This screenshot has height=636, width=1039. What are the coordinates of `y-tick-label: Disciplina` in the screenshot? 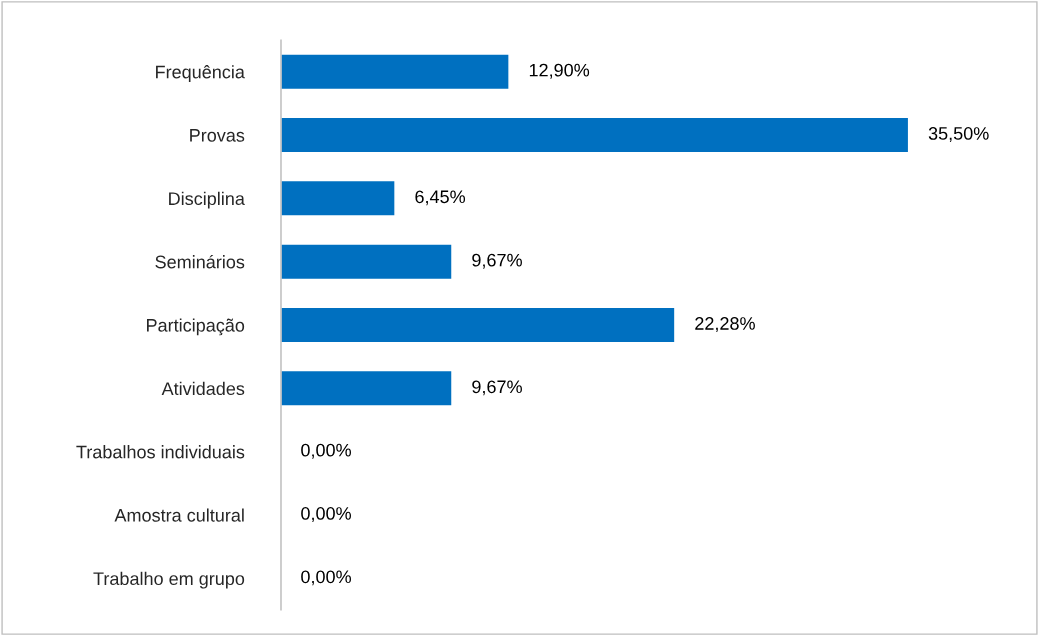 It's located at (207, 200).